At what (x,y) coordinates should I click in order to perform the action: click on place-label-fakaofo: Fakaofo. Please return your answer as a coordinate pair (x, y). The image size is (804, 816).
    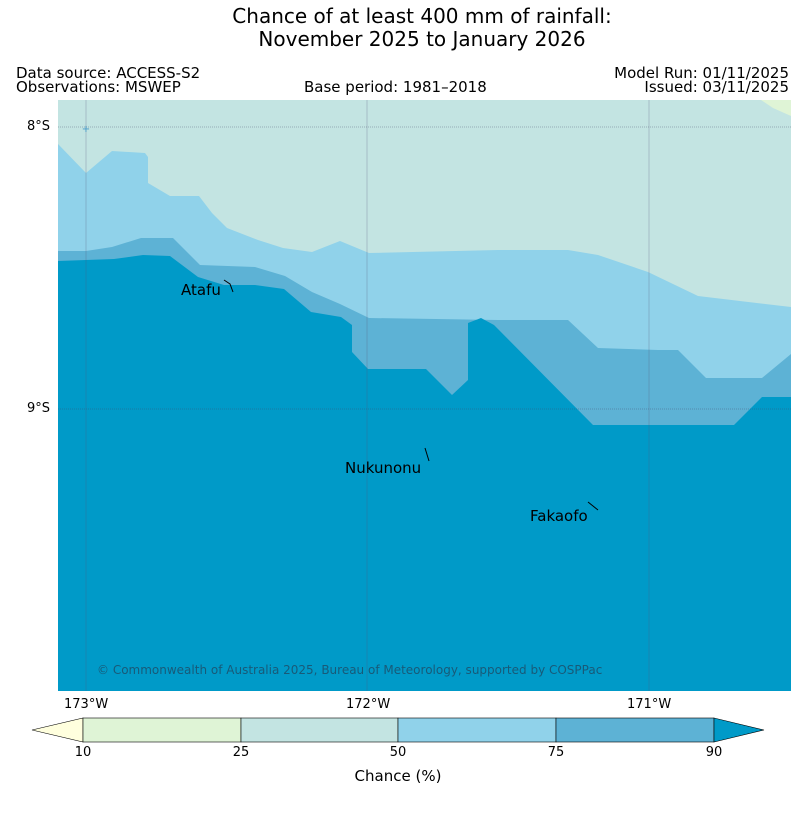
    Looking at the image, I should click on (559, 516).